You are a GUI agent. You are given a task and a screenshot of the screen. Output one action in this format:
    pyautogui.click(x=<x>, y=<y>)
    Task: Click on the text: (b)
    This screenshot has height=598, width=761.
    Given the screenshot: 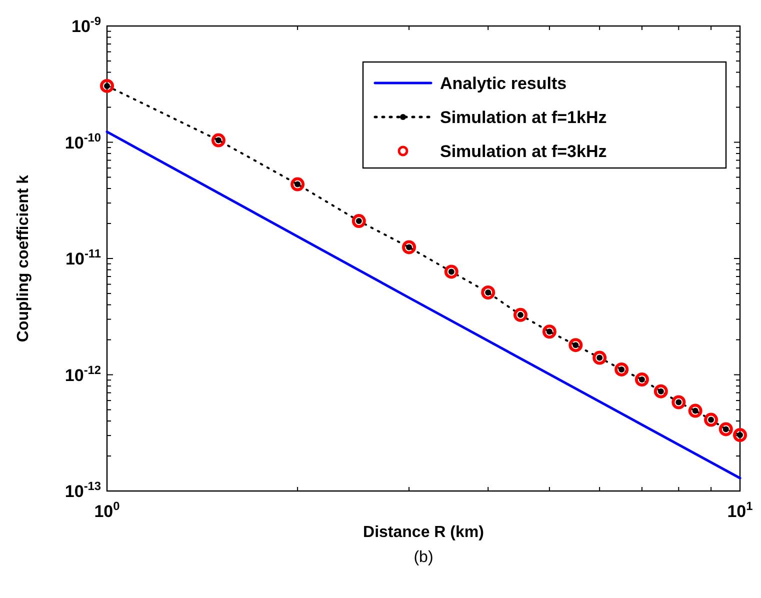 What is the action you would take?
    pyautogui.click(x=424, y=557)
    